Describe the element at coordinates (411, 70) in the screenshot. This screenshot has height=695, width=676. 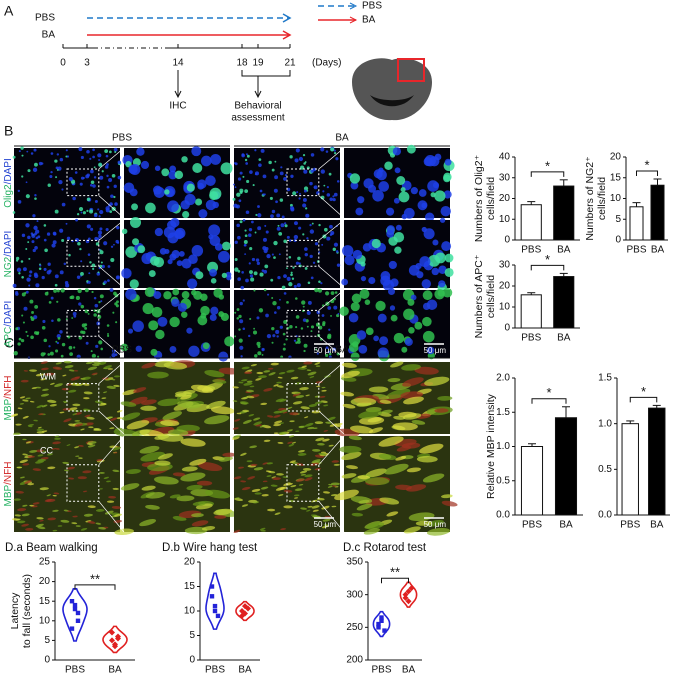
I see `roi-box` at that location.